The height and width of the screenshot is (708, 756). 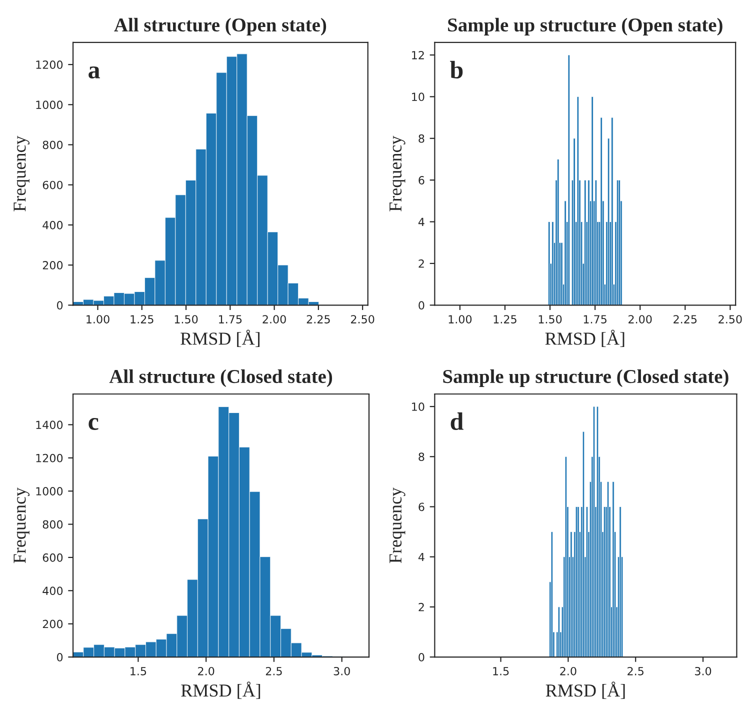 What do you see at coordinates (220, 27) in the screenshot?
I see `chart-title: All structure (Open state)` at bounding box center [220, 27].